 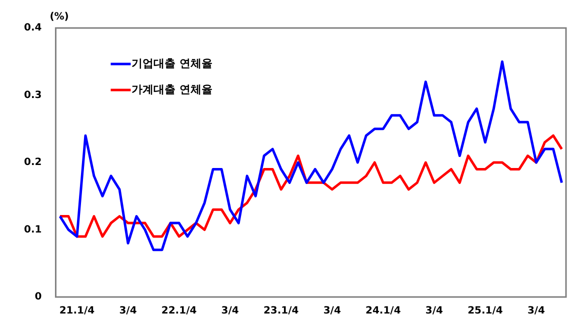 I want to click on y-tick-label: 0.4, so click(x=33, y=28).